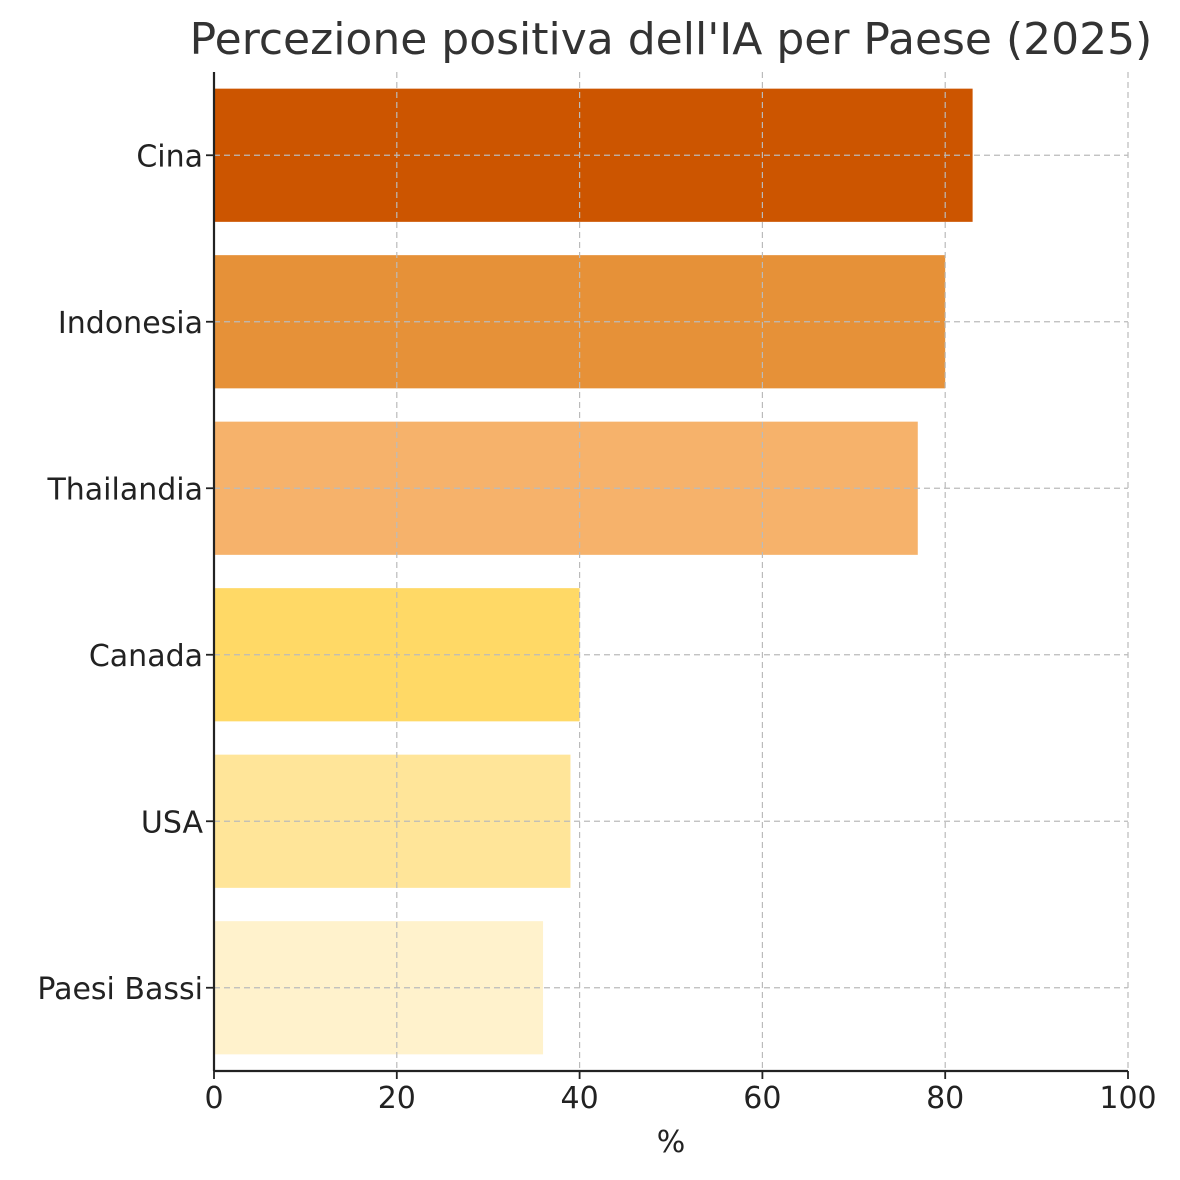 Image resolution: width=1180 pixels, height=1180 pixels. I want to click on x-axis-label: %, so click(671, 1142).